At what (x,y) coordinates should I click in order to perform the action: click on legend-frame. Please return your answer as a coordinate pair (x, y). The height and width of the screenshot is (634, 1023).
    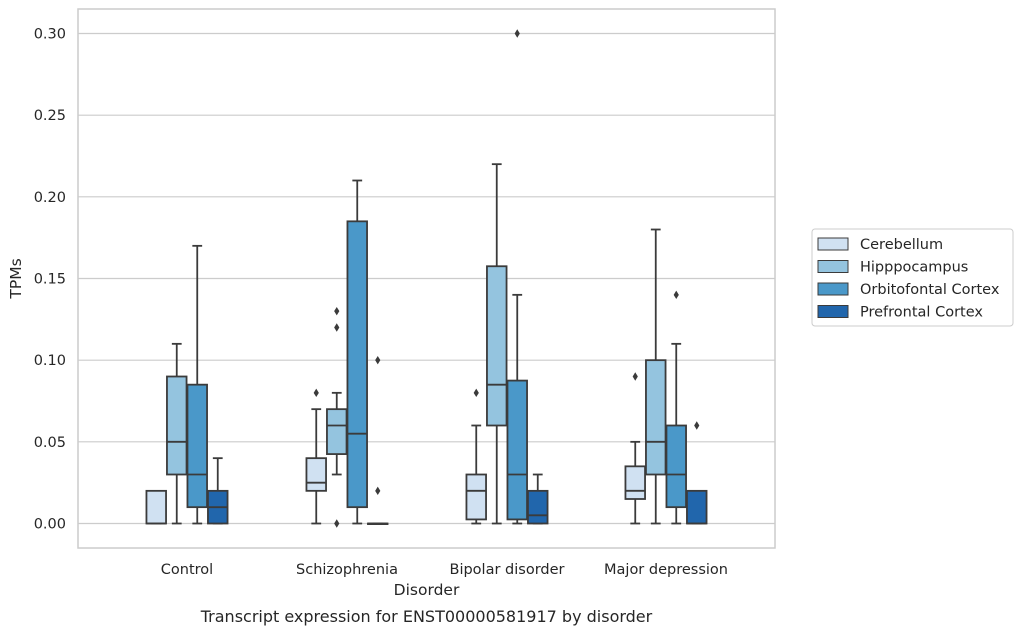
    Looking at the image, I should click on (912, 277).